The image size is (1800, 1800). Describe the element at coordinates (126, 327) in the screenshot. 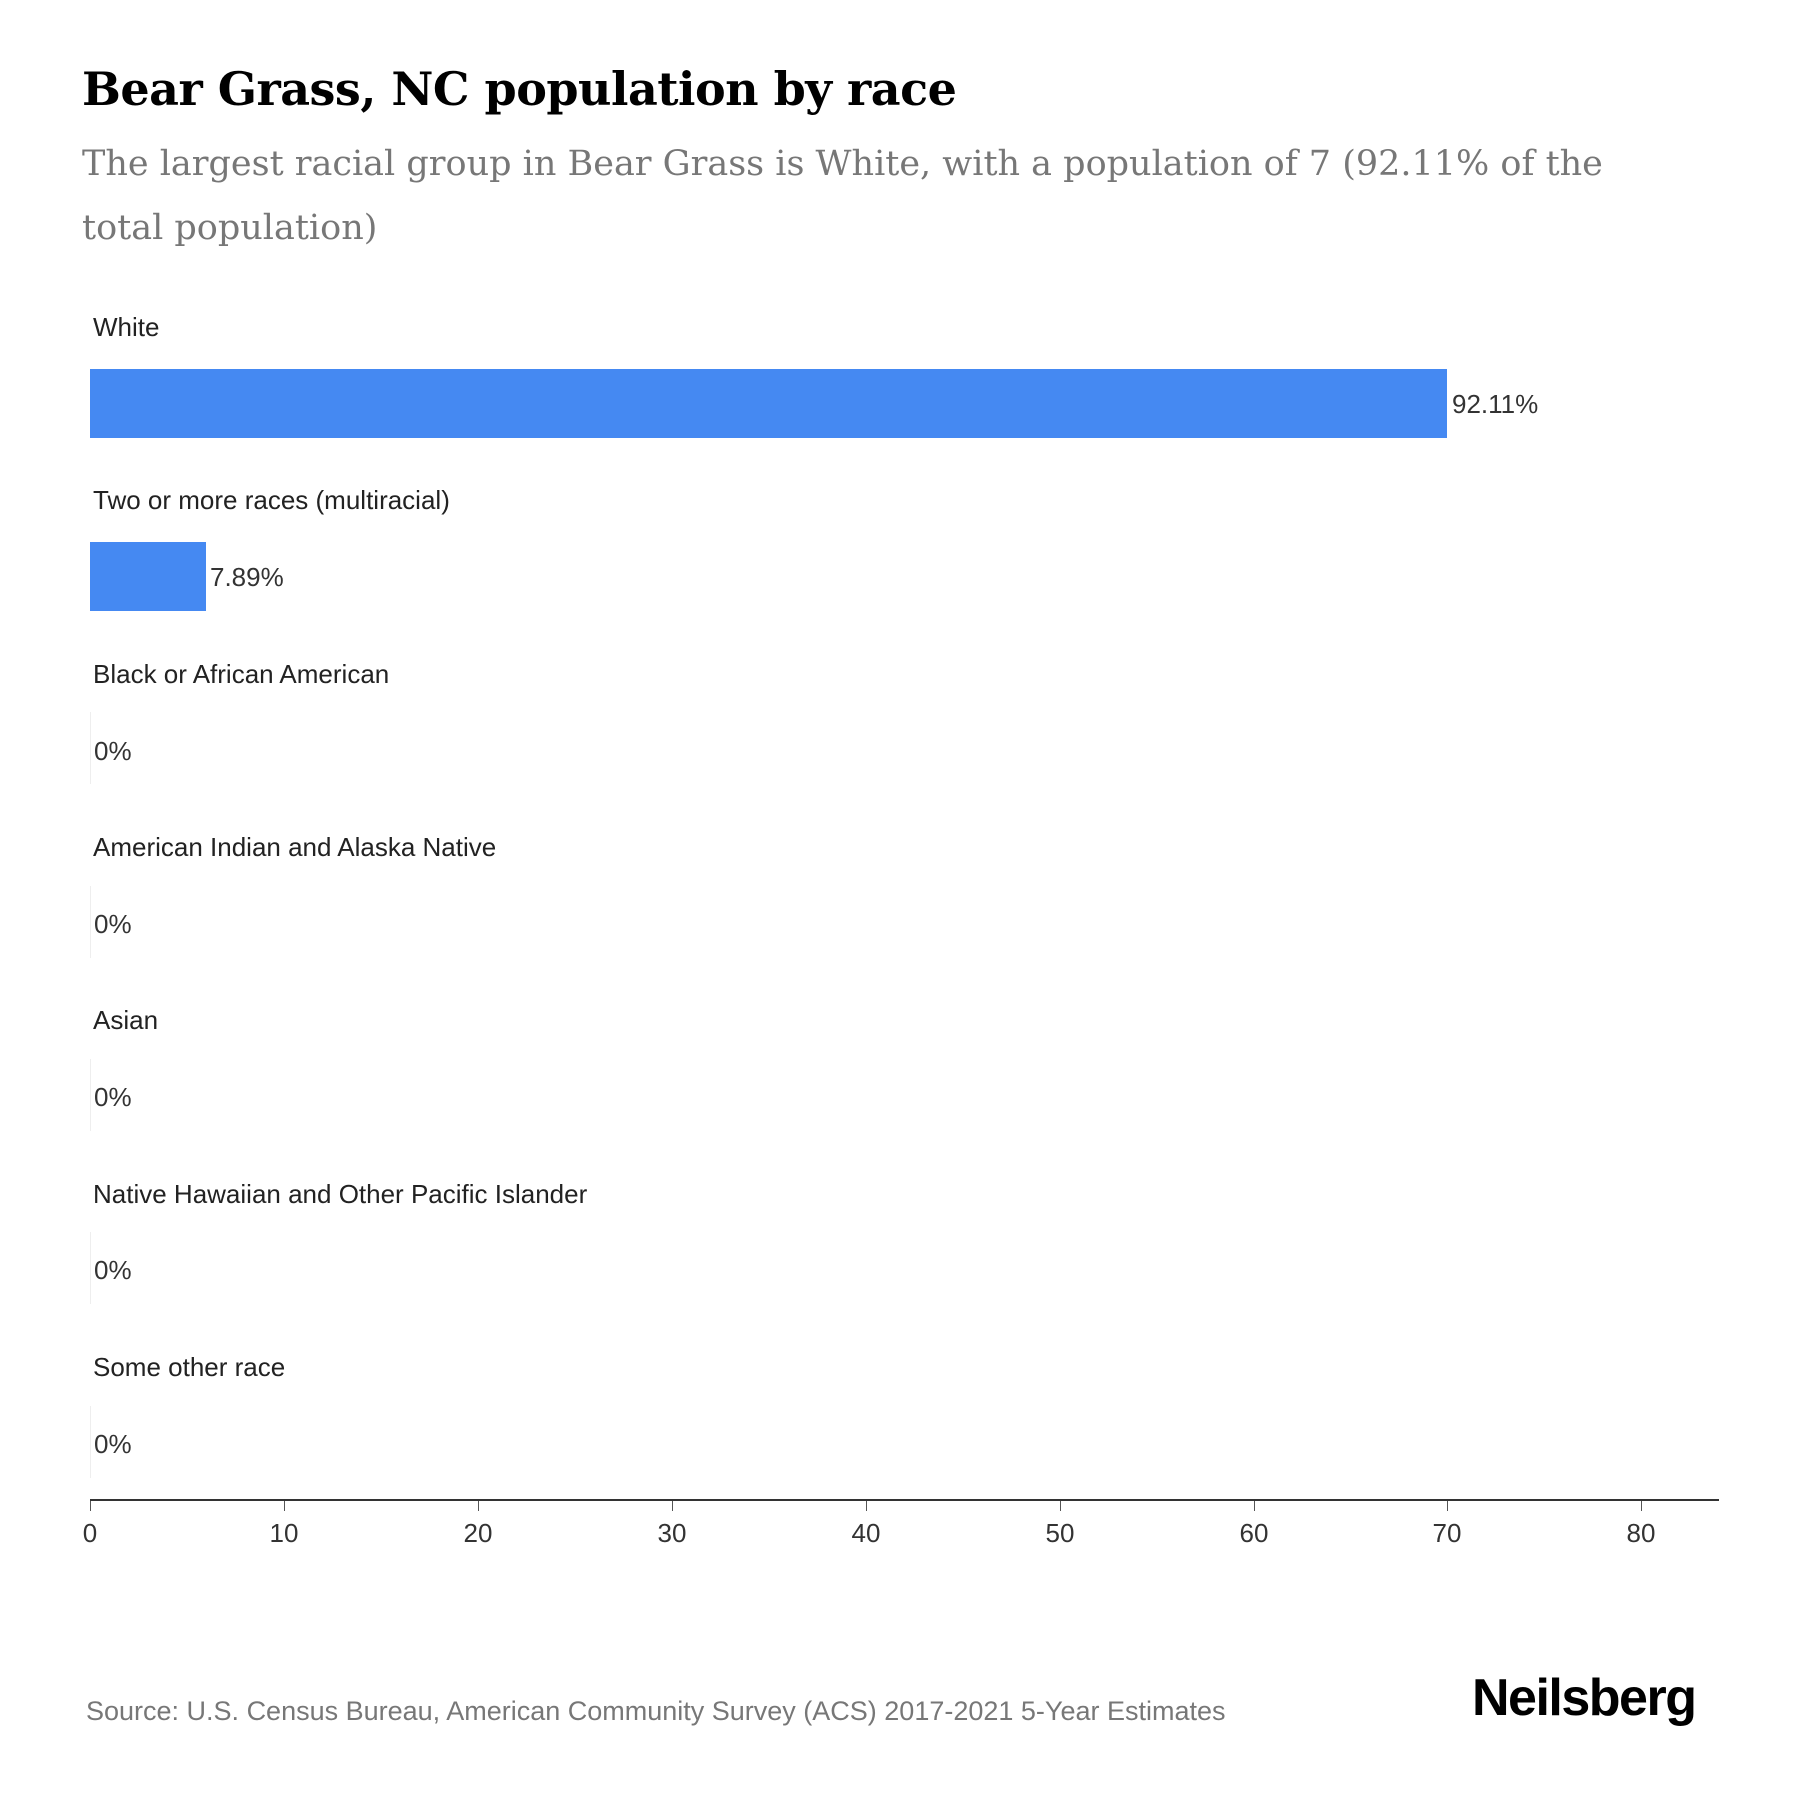

I see `row-label-white: White` at that location.